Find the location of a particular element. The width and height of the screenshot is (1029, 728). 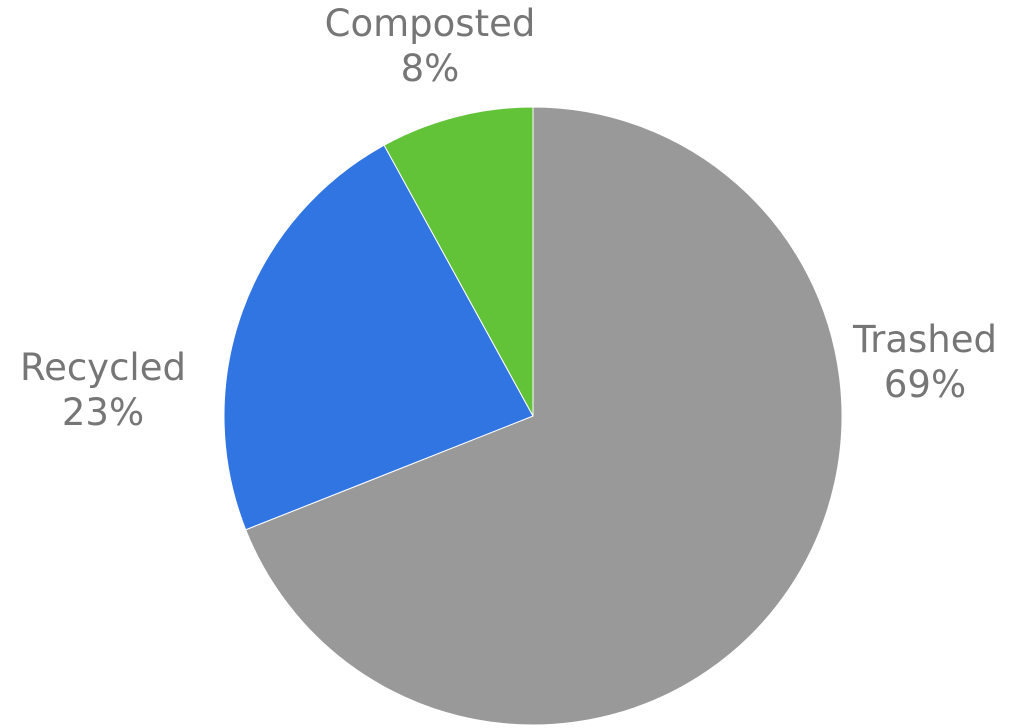

slice-value-trashed: 69% is located at coordinates (925, 384).